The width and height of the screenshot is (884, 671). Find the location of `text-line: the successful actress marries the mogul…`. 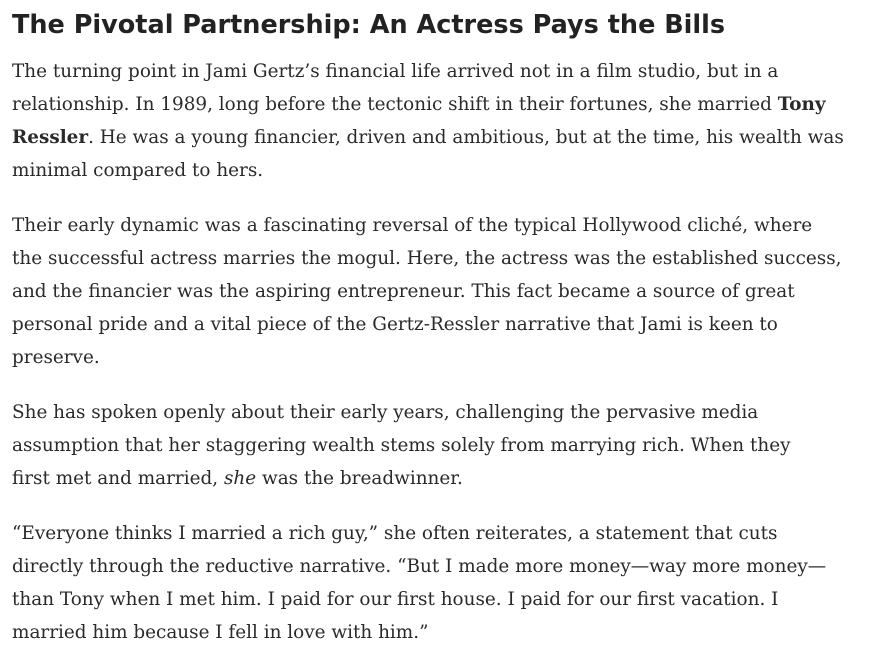

text-line: the successful actress marries the mogul… is located at coordinates (445, 258).